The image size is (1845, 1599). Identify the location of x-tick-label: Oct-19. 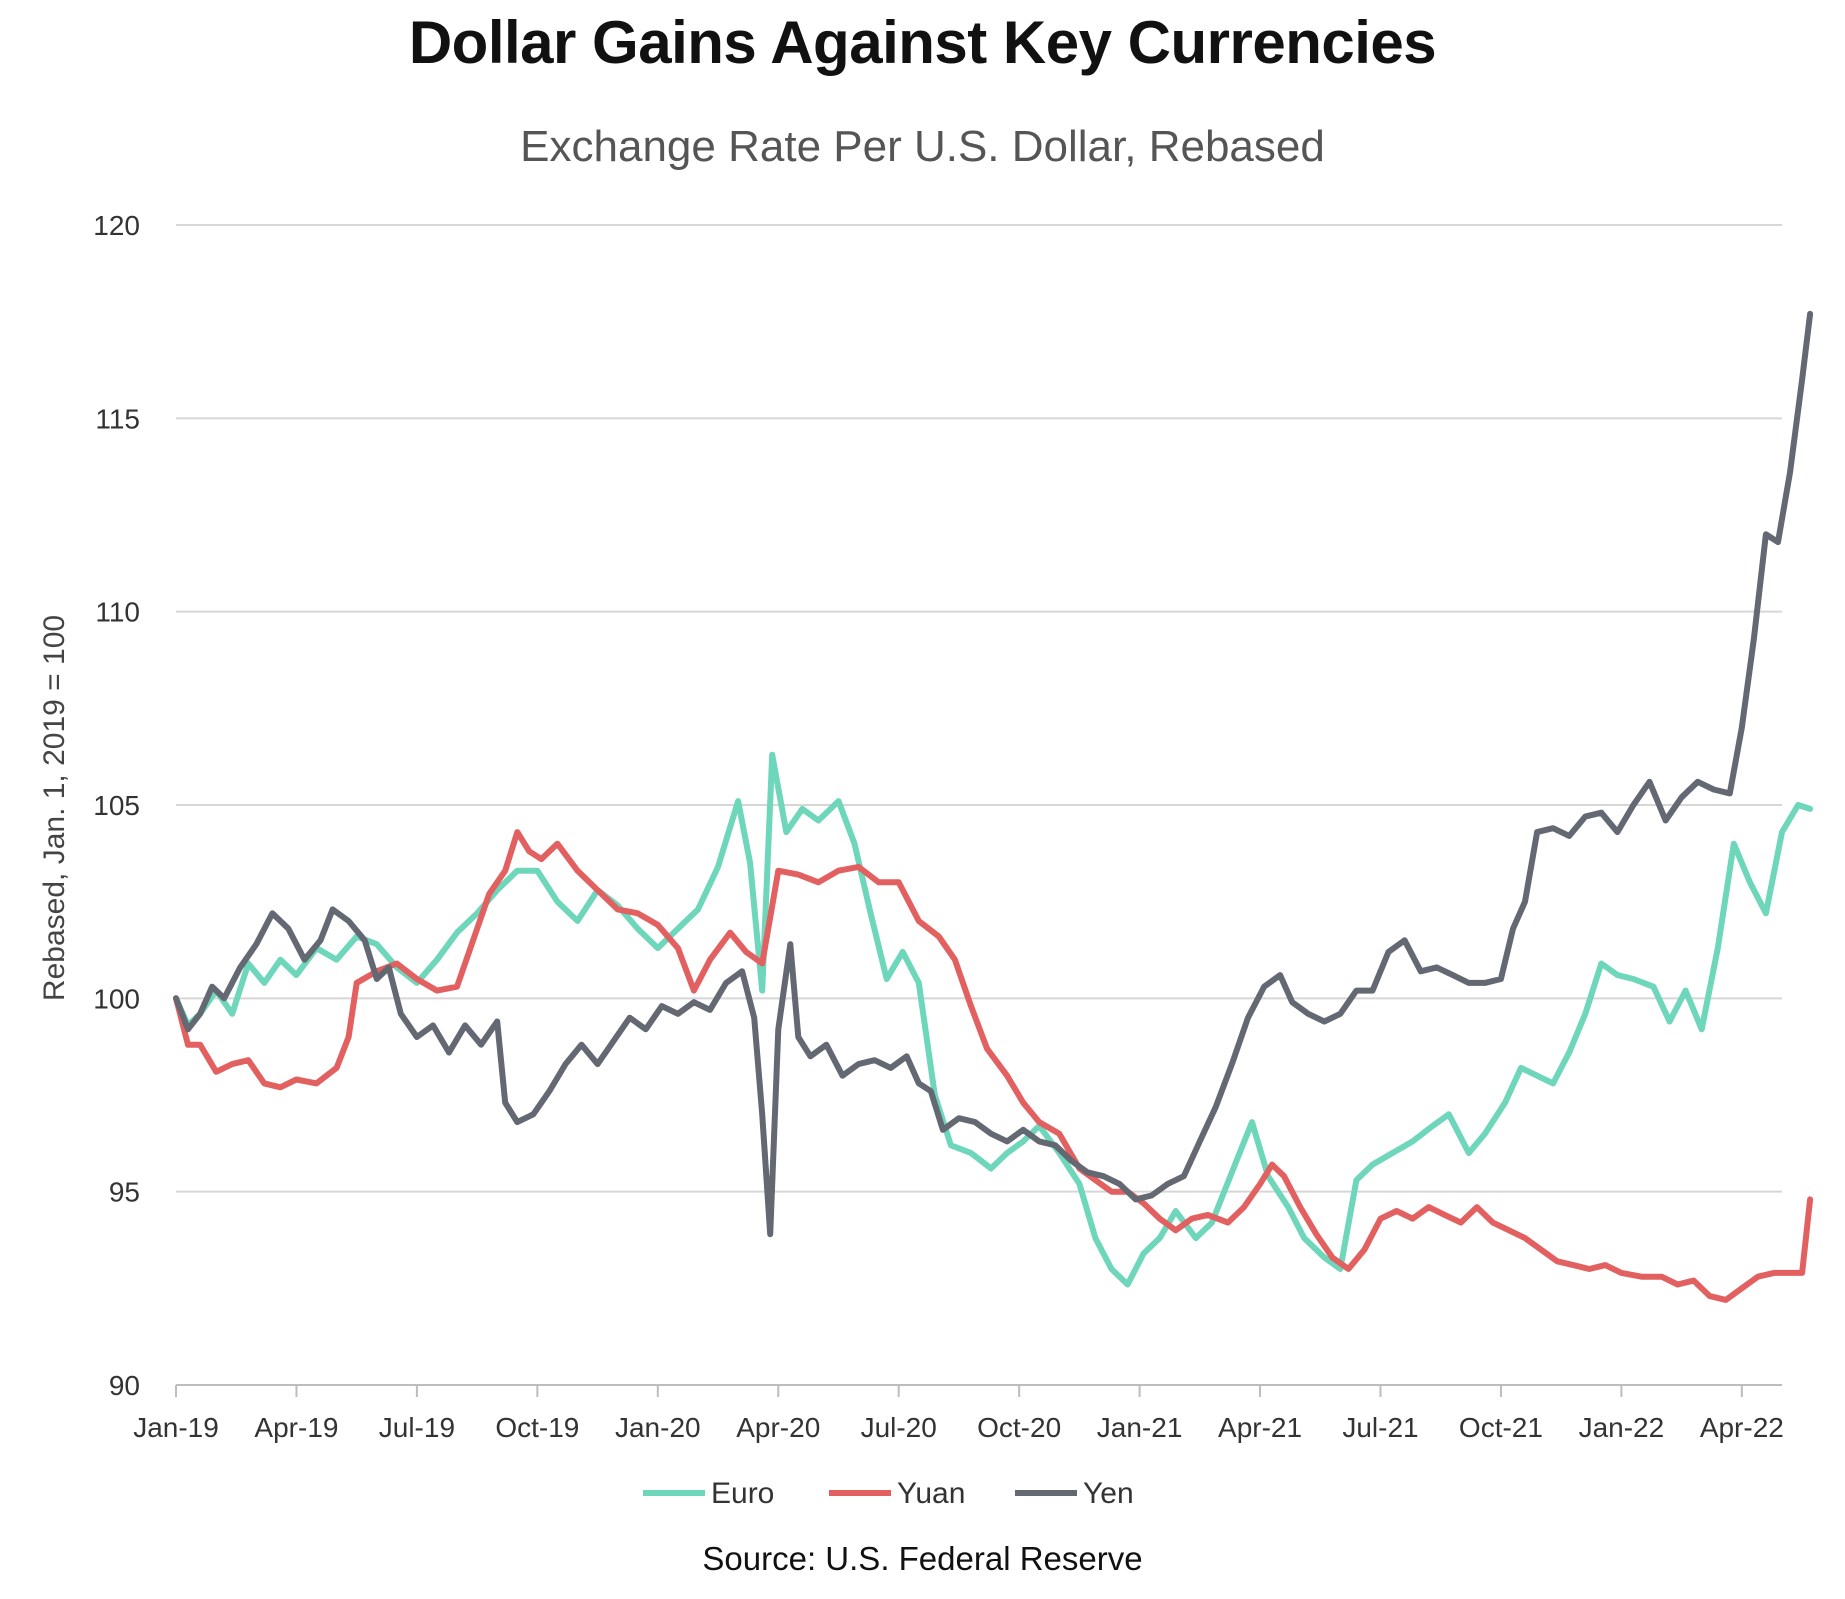
(537, 1427).